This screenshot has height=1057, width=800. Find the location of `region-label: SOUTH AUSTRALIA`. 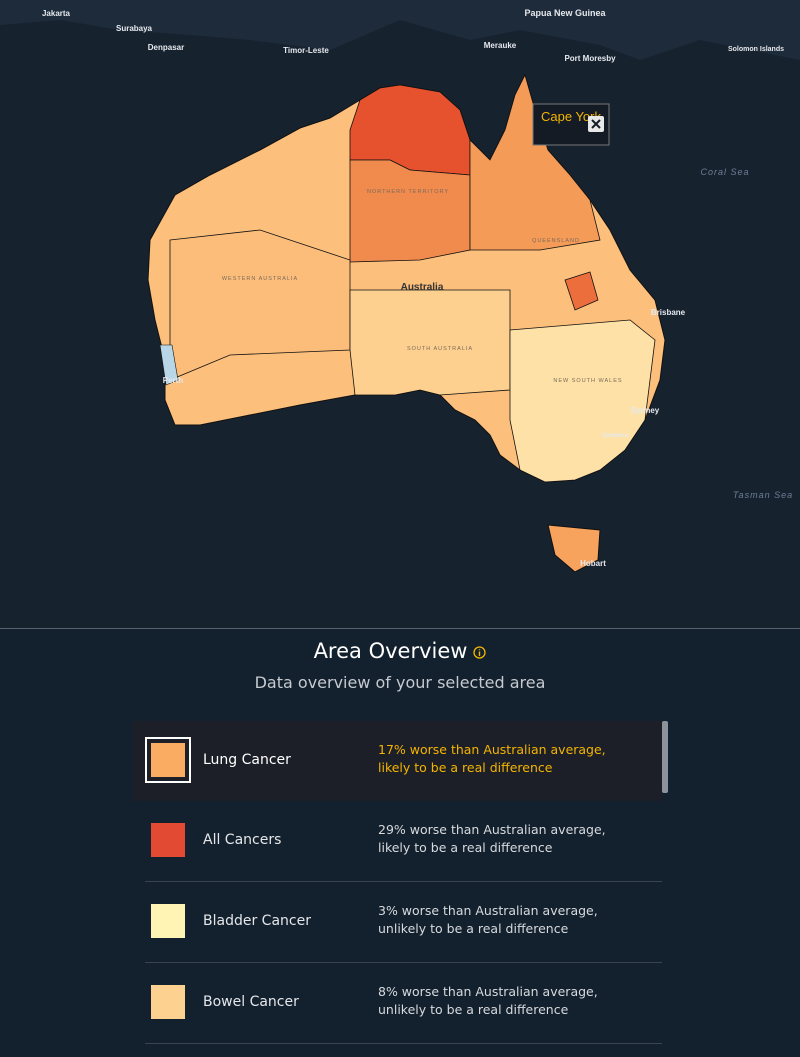

region-label: SOUTH AUSTRALIA is located at coordinates (440, 349).